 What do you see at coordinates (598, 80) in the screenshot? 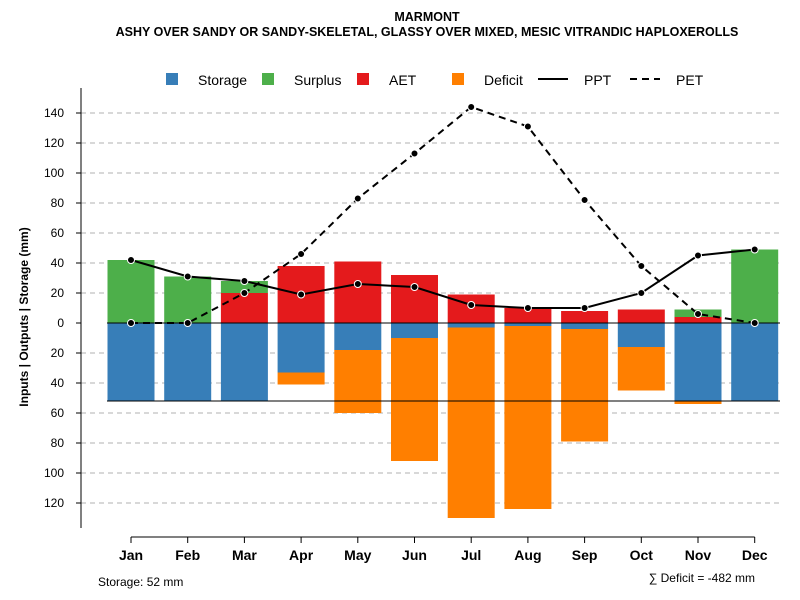
I see `legend-label-ppt: PPT` at bounding box center [598, 80].